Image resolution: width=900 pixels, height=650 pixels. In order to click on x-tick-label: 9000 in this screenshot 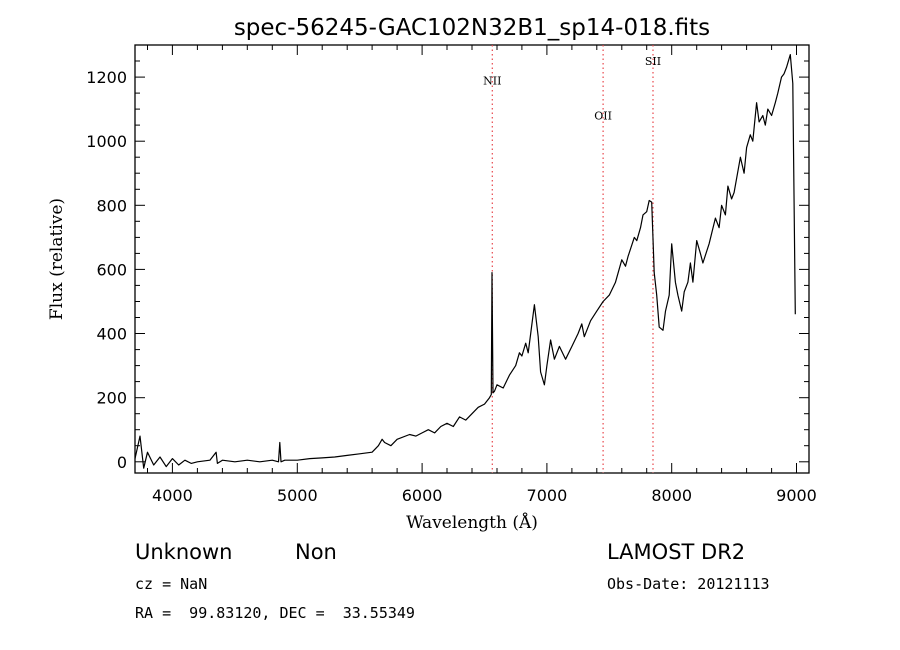, I will do `click(796, 495)`.